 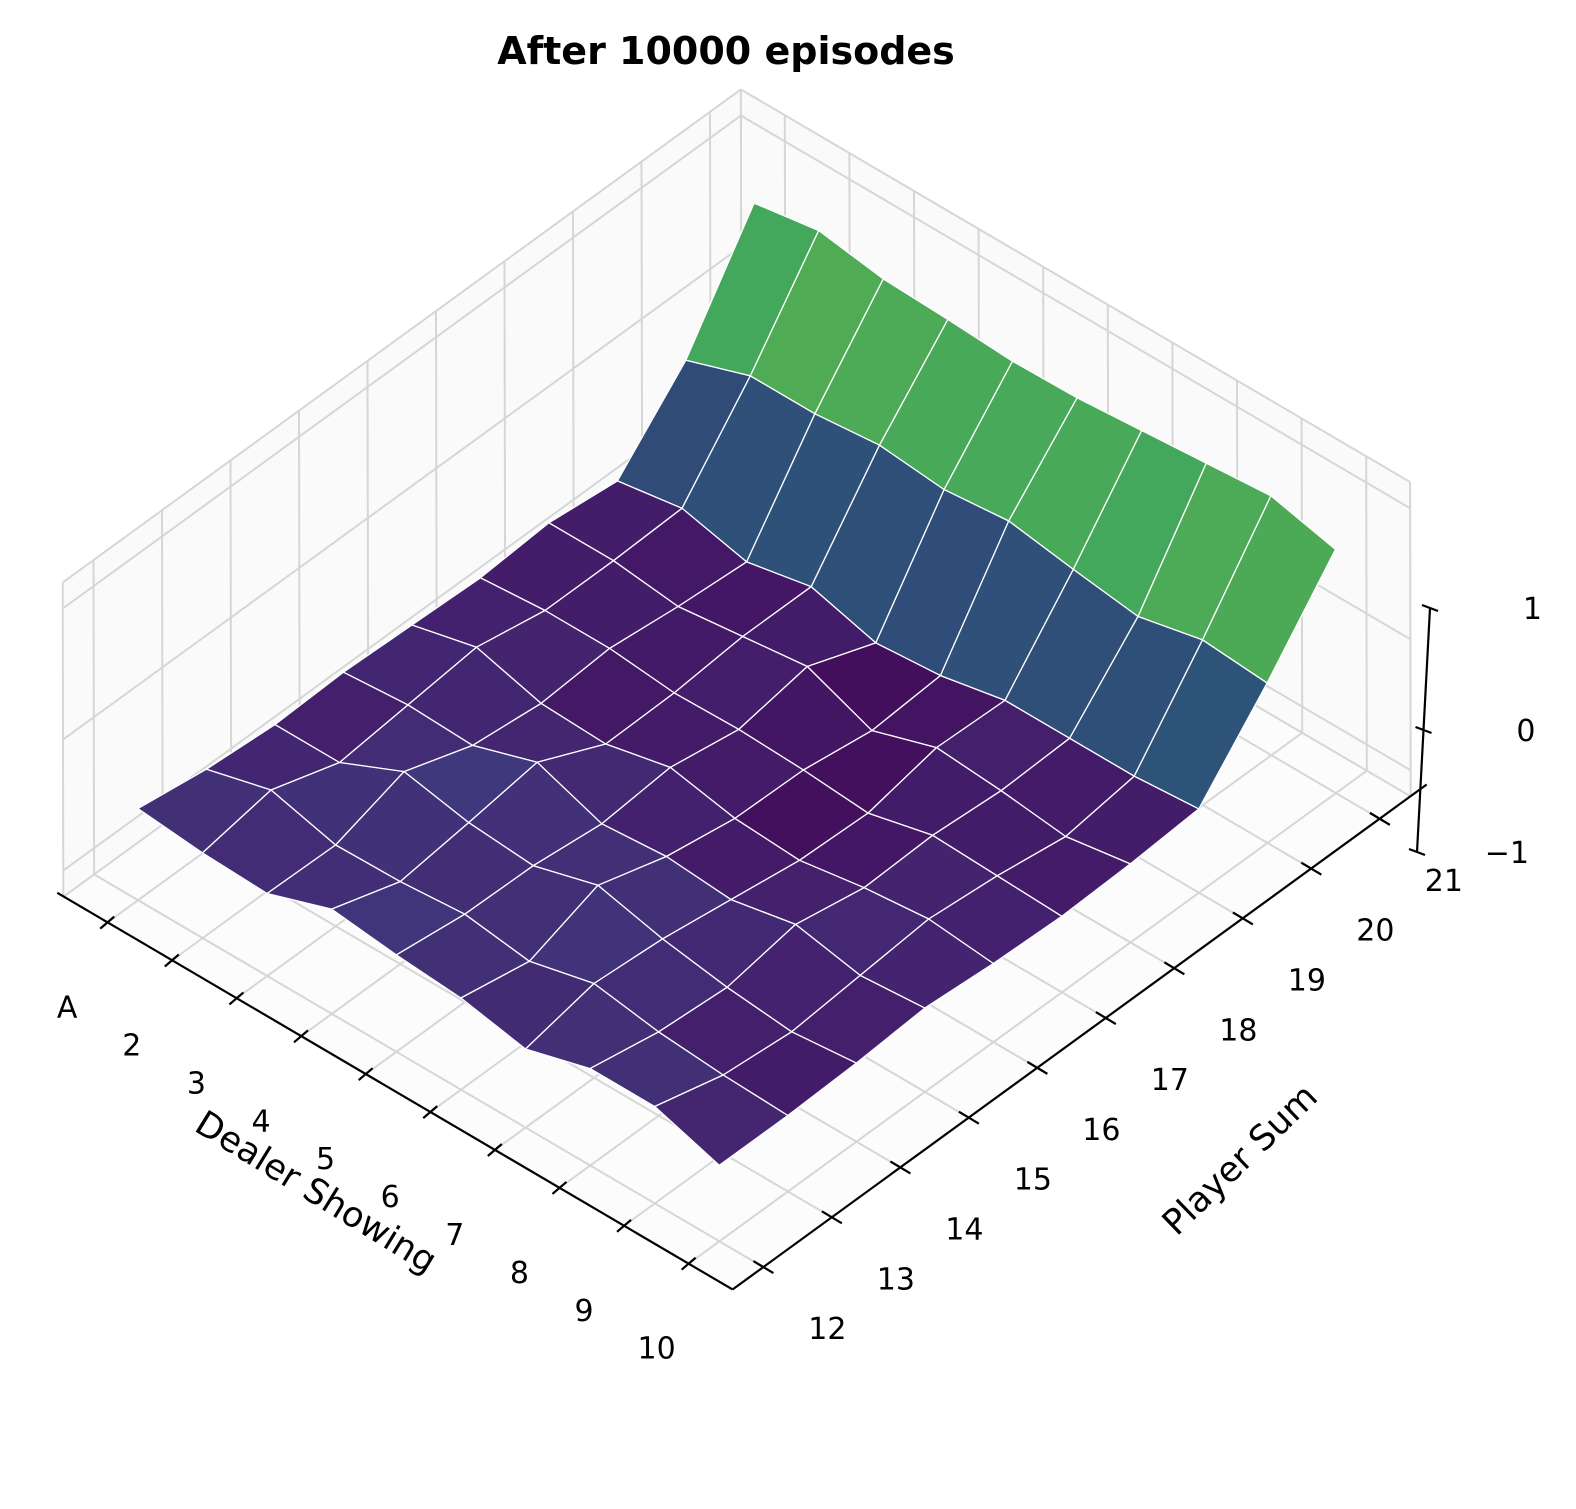 What do you see at coordinates (657, 1349) in the screenshot?
I see `x-tick-label: 10` at bounding box center [657, 1349].